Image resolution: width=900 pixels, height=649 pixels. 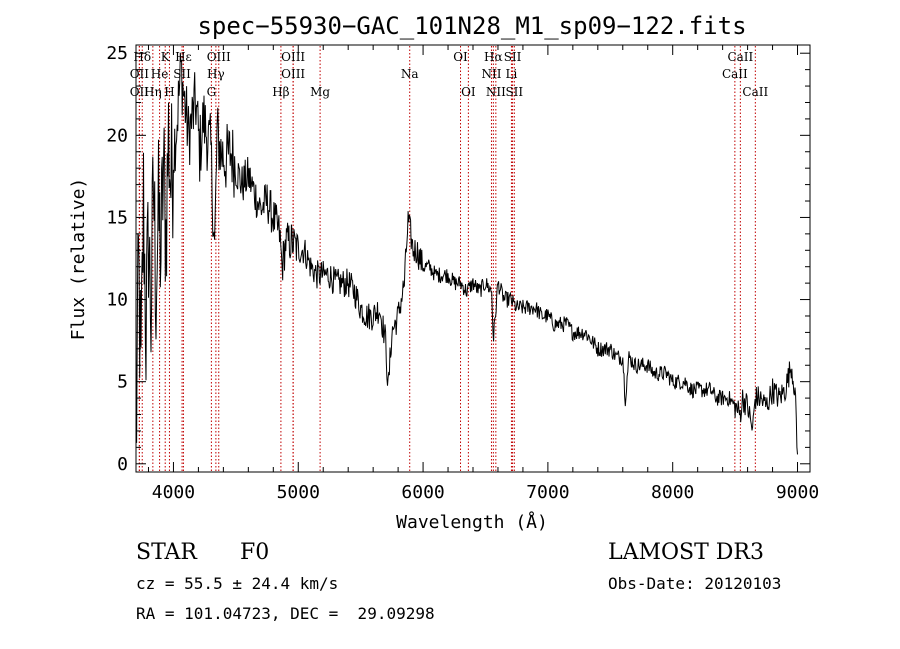 I want to click on survey-name: LAMOST DR3, so click(x=686, y=552).